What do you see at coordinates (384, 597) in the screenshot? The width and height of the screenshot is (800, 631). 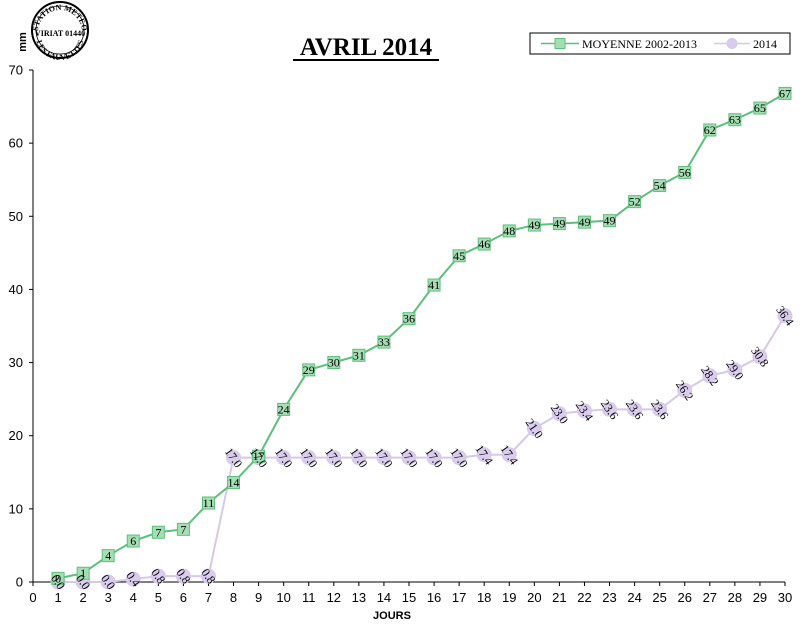 I see `x-tick-label: 14` at bounding box center [384, 597].